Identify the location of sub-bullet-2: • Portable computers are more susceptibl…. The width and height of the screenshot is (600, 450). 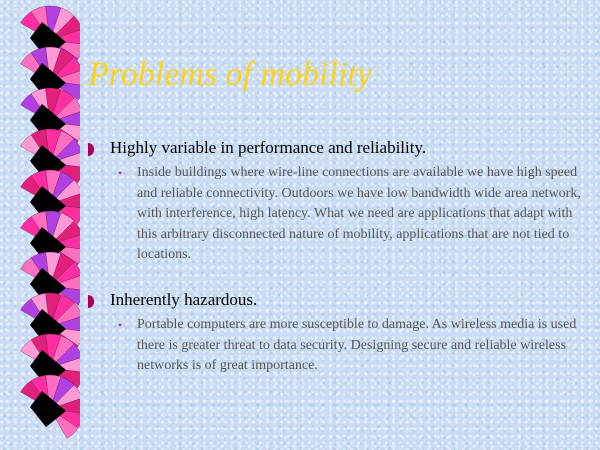
(353, 346).